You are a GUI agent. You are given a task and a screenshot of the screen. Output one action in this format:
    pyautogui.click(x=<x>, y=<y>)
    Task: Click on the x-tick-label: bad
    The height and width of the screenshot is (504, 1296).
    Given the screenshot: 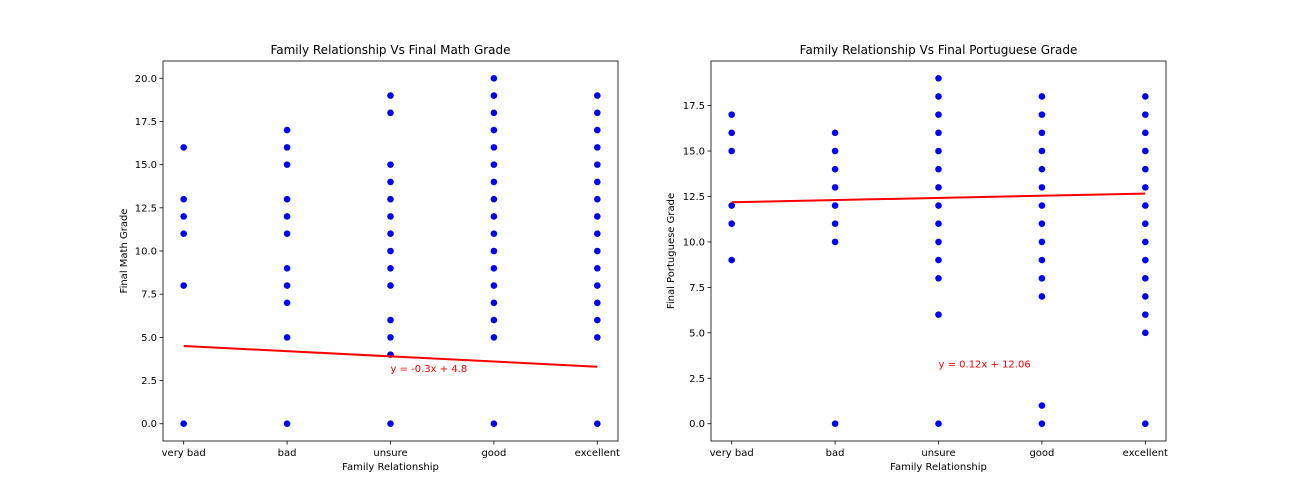 What is the action you would take?
    pyautogui.click(x=287, y=453)
    